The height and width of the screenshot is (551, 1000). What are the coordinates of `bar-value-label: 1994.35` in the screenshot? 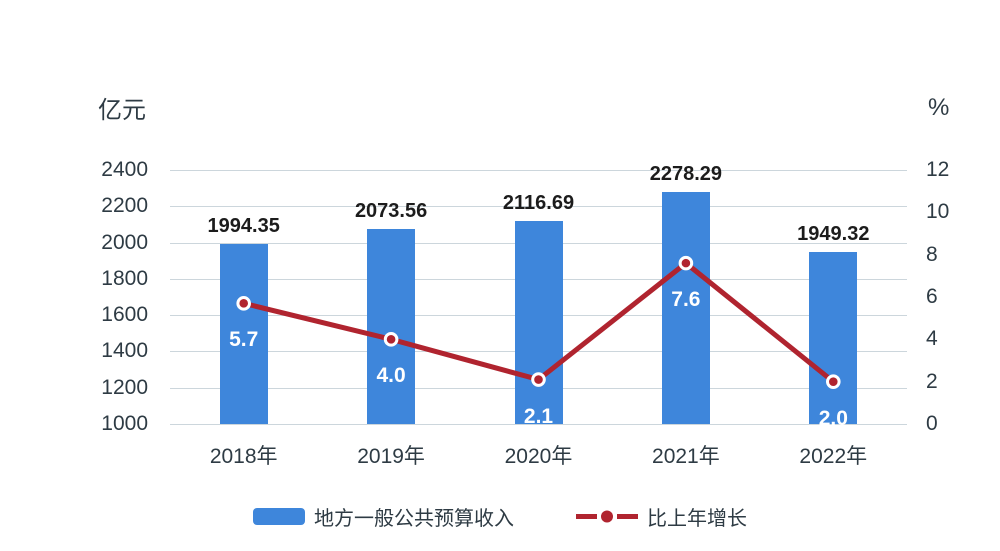 It's located at (243, 225).